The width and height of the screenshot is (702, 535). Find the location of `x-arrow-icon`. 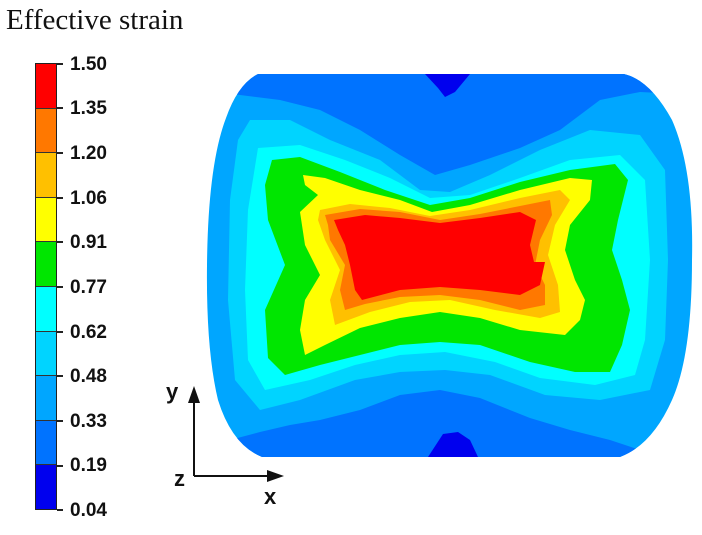

x-arrow-icon is located at coordinates (275, 476).